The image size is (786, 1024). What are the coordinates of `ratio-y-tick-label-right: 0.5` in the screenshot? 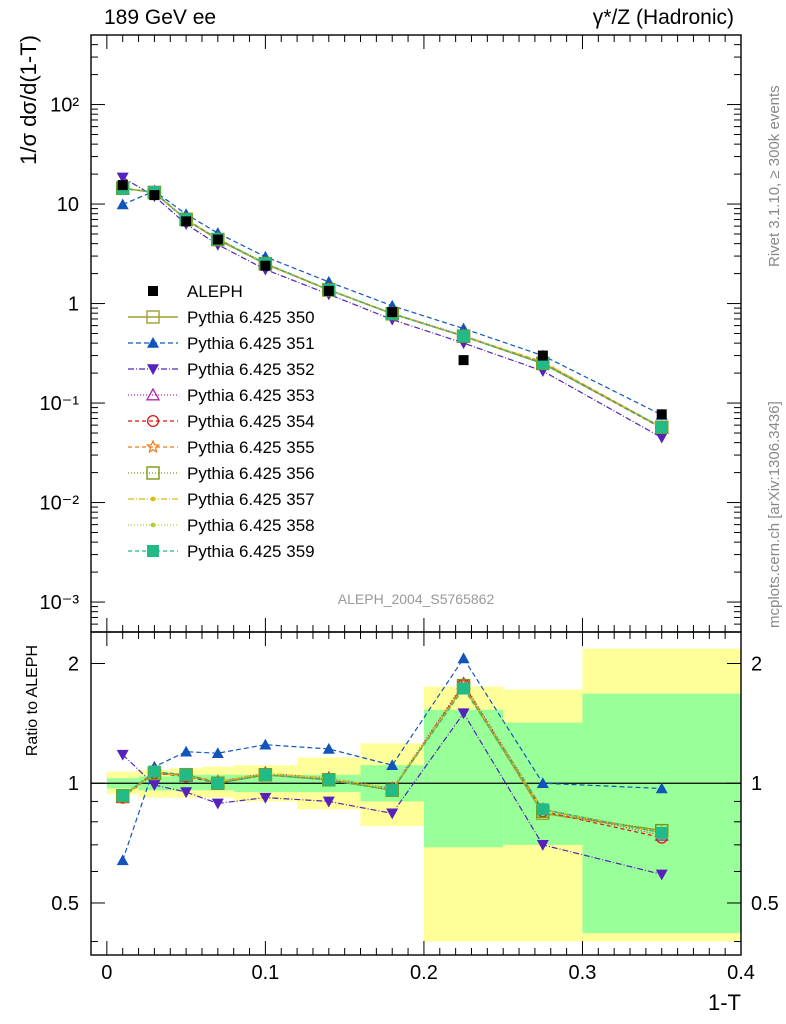 It's located at (765, 904).